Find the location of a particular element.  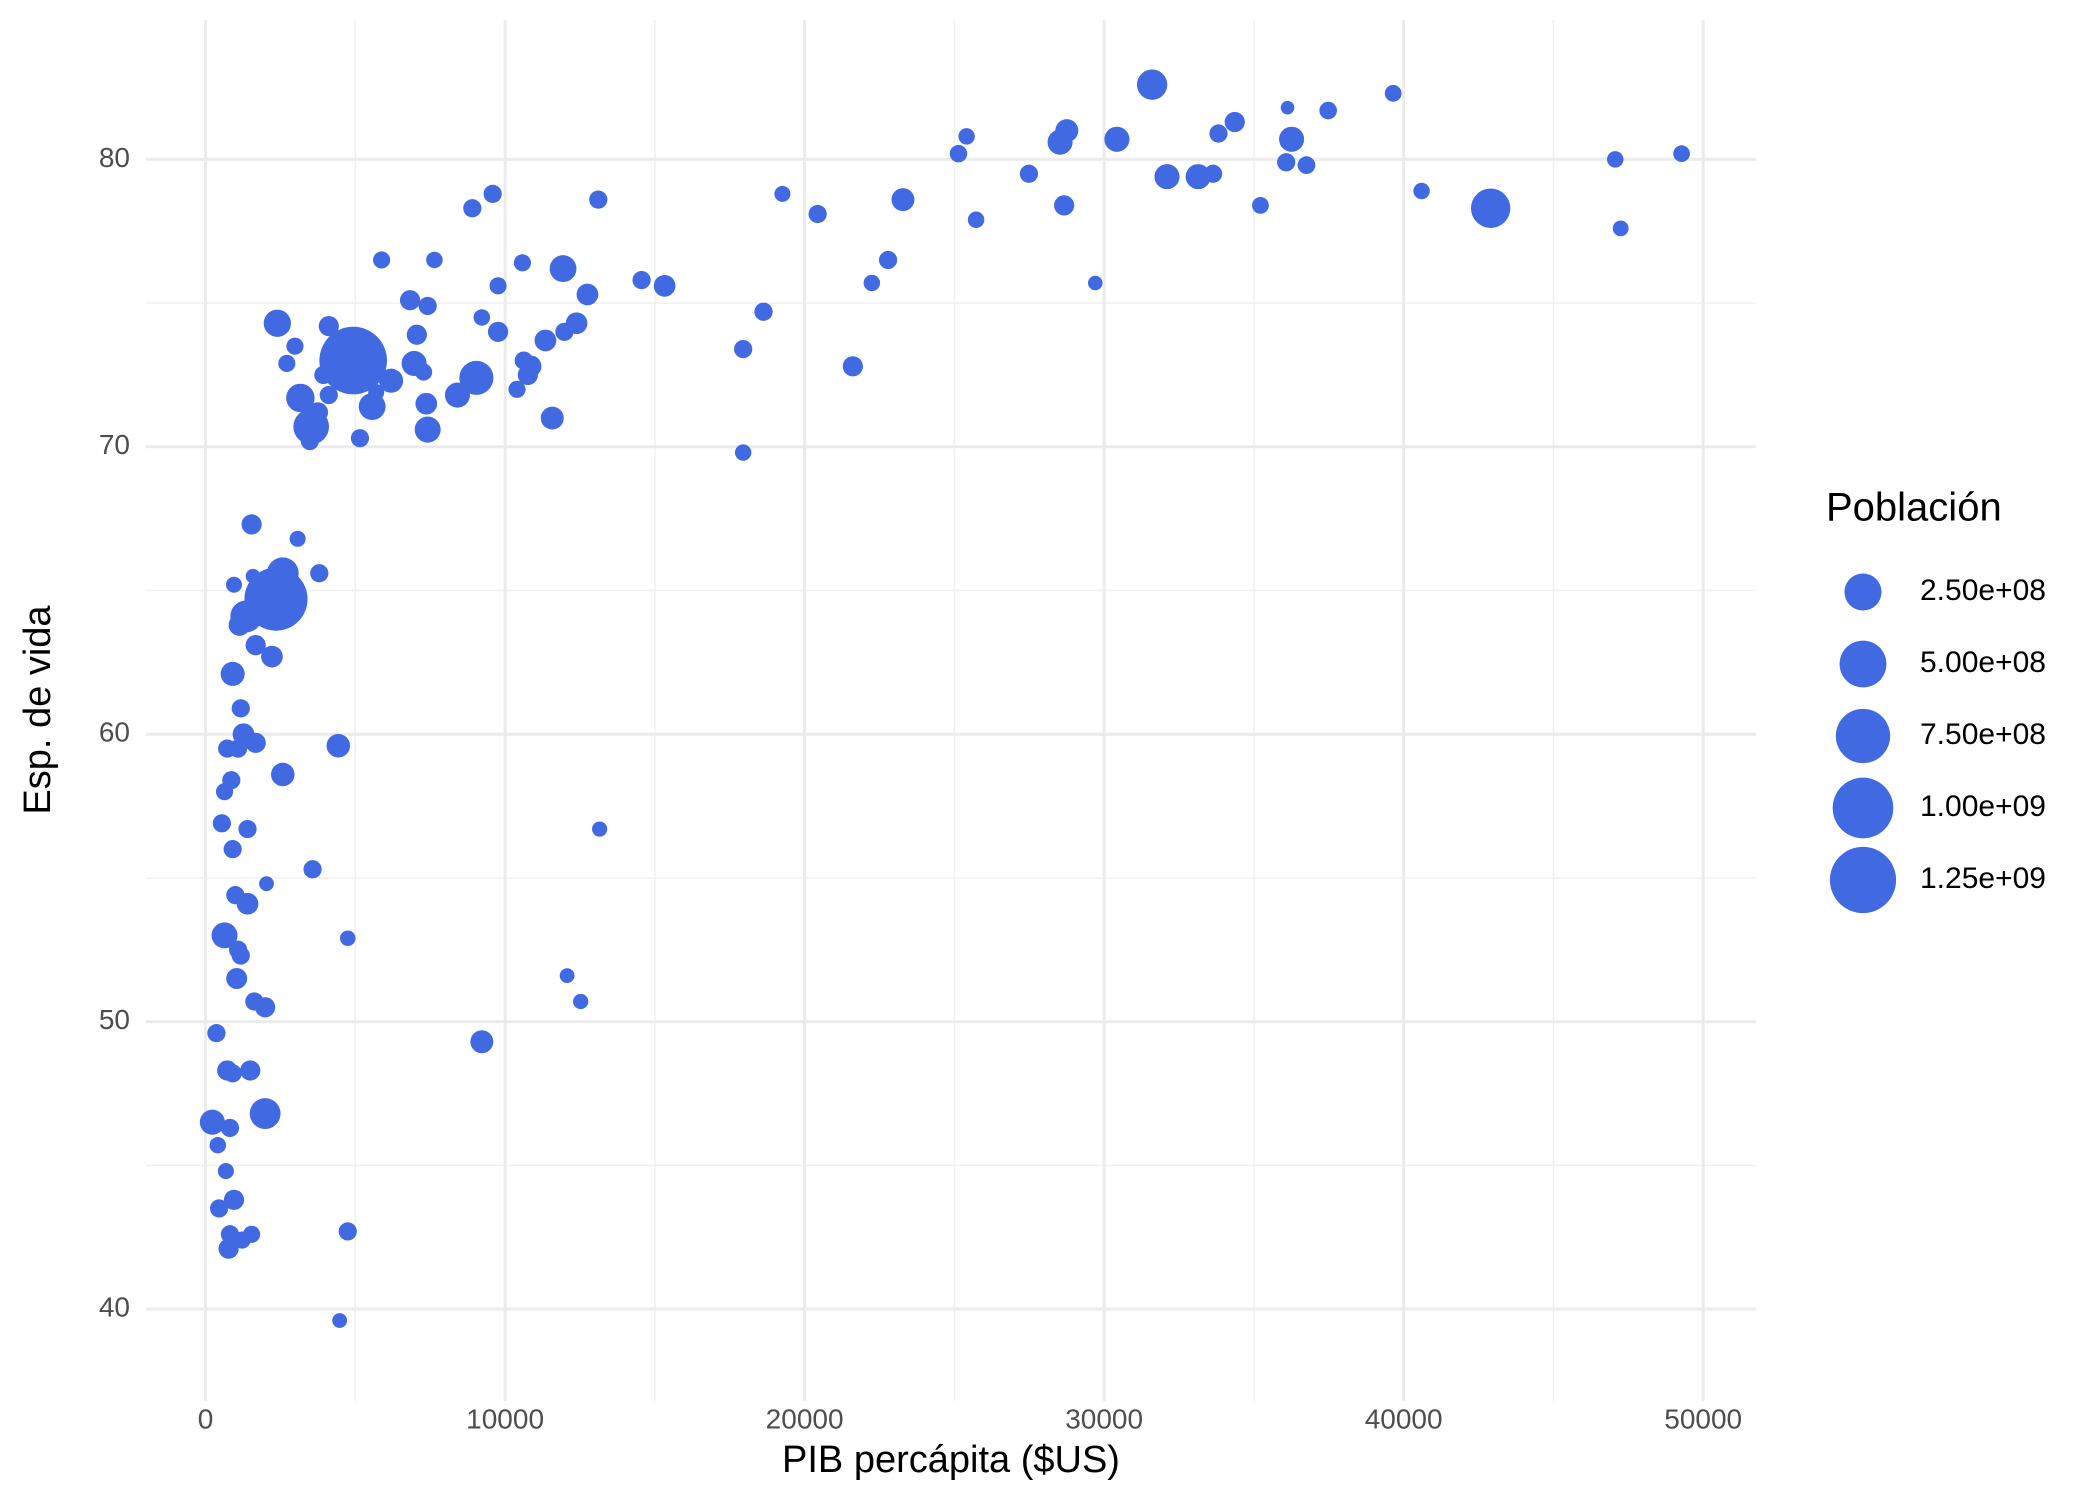

legend-title: Población is located at coordinates (1914, 508).